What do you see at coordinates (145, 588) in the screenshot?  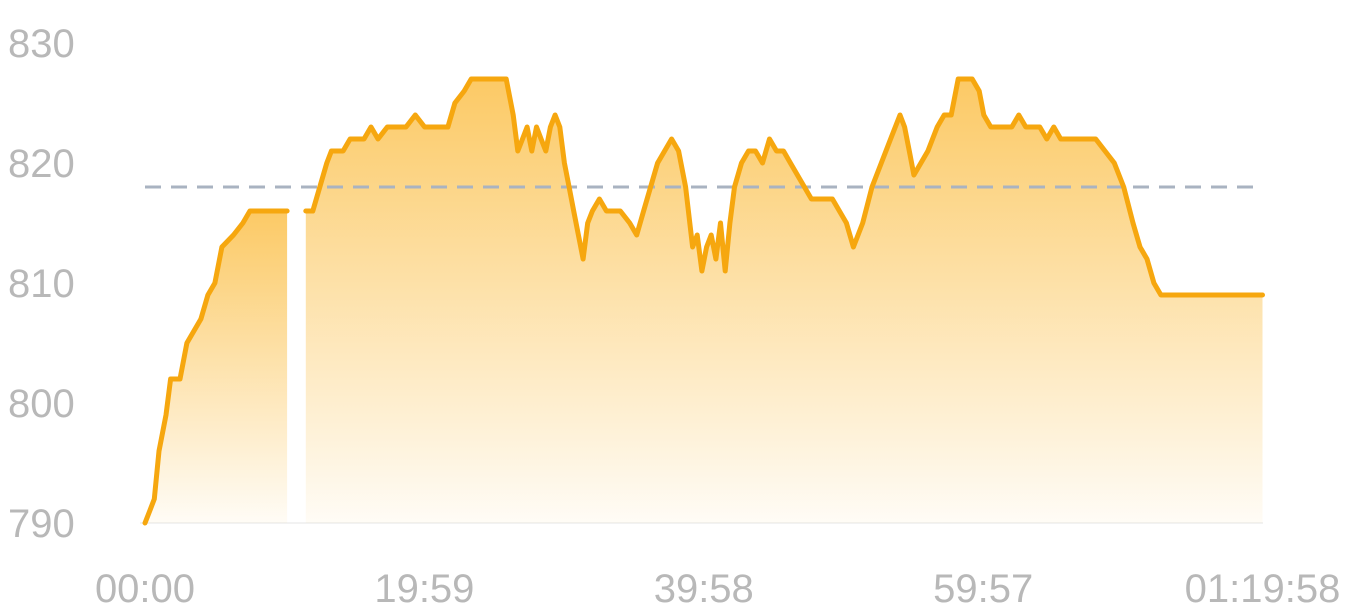 I see `x-tick-label: 00:00` at bounding box center [145, 588].